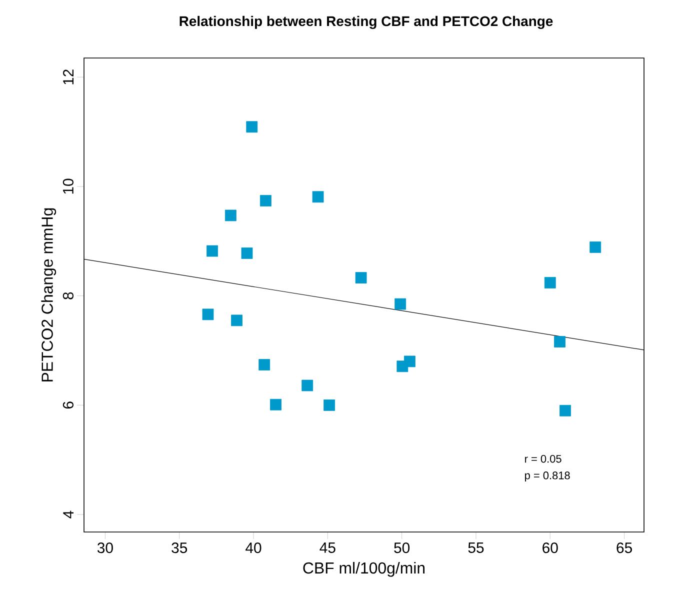 The width and height of the screenshot is (678, 609). I want to click on annotation: p = 0.818, so click(547, 477).